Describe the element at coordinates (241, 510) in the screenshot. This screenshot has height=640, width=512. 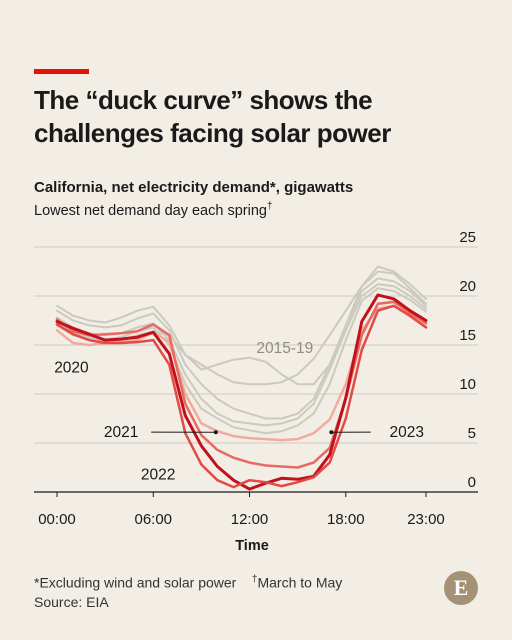
I see `x-axis-ticks: 00:00 06:00 12:00 18:00 23:00` at that location.